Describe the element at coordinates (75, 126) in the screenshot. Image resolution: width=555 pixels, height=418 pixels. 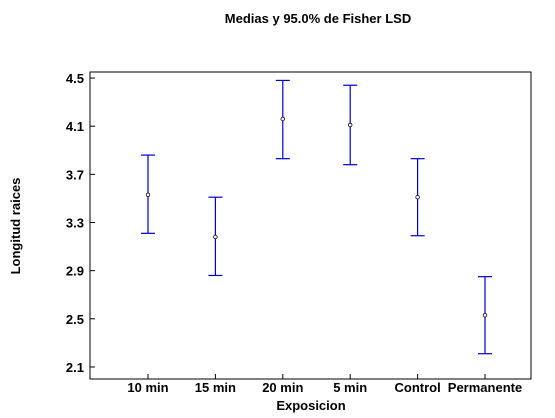
I see `y-tick-label: 4.1` at that location.